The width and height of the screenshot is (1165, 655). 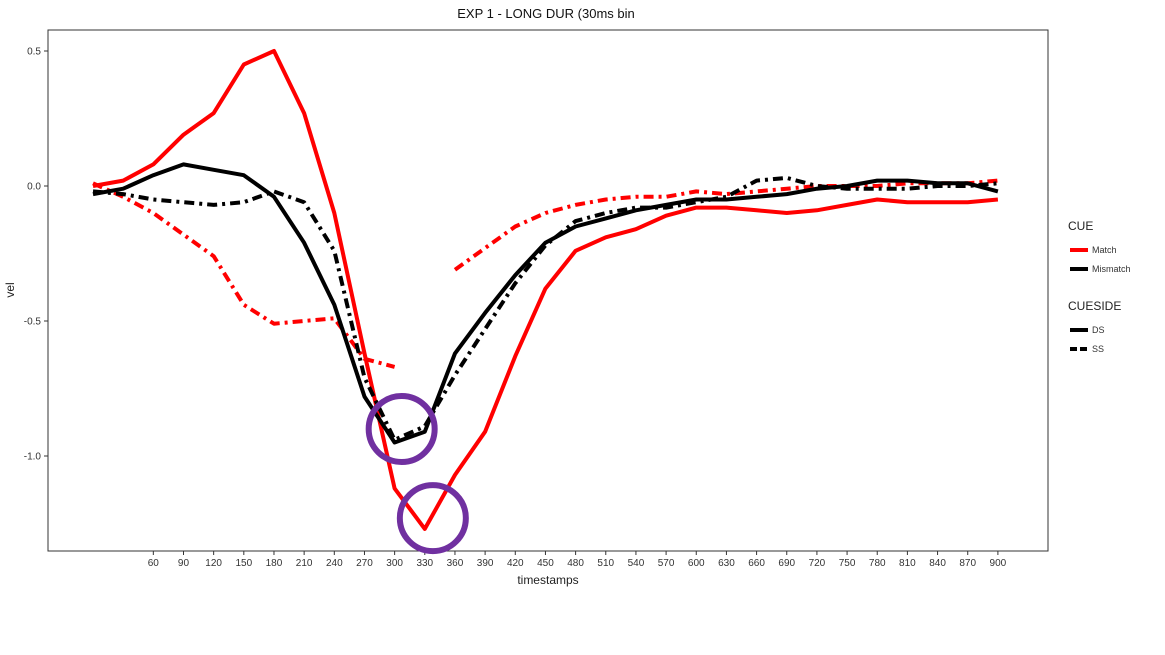 What do you see at coordinates (998, 563) in the screenshot?
I see `x-tick-label: 900` at bounding box center [998, 563].